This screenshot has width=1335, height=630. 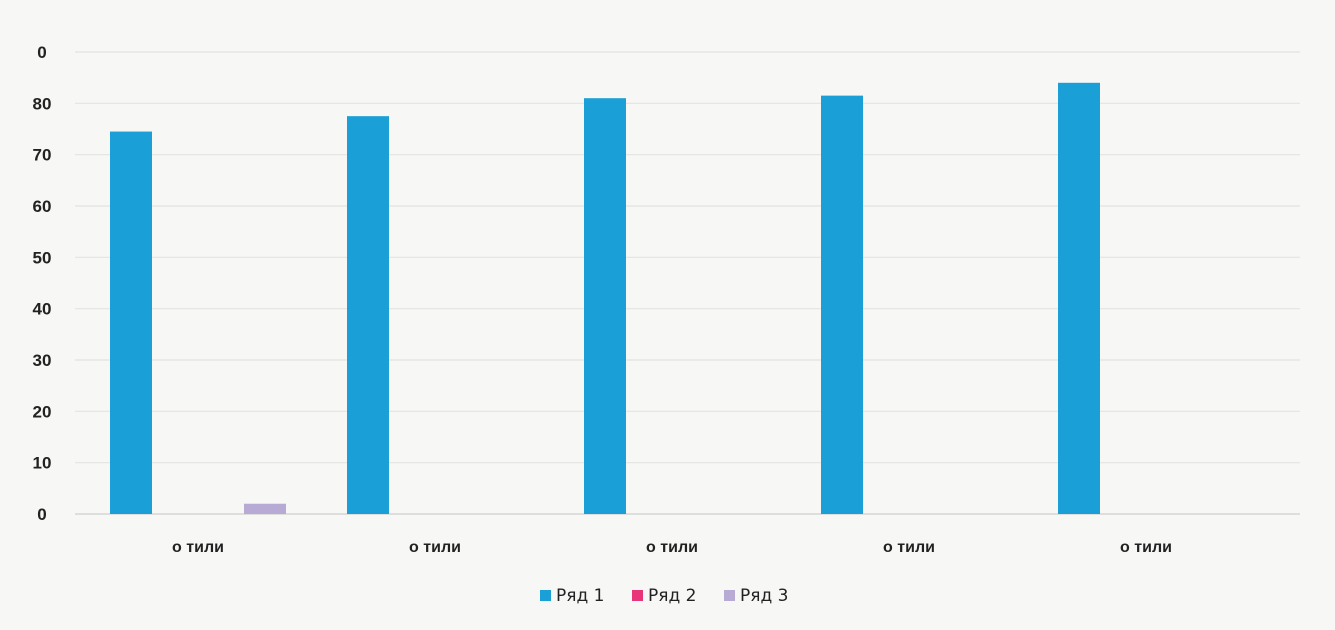 I want to click on y-tick-label: 10, so click(x=42, y=463).